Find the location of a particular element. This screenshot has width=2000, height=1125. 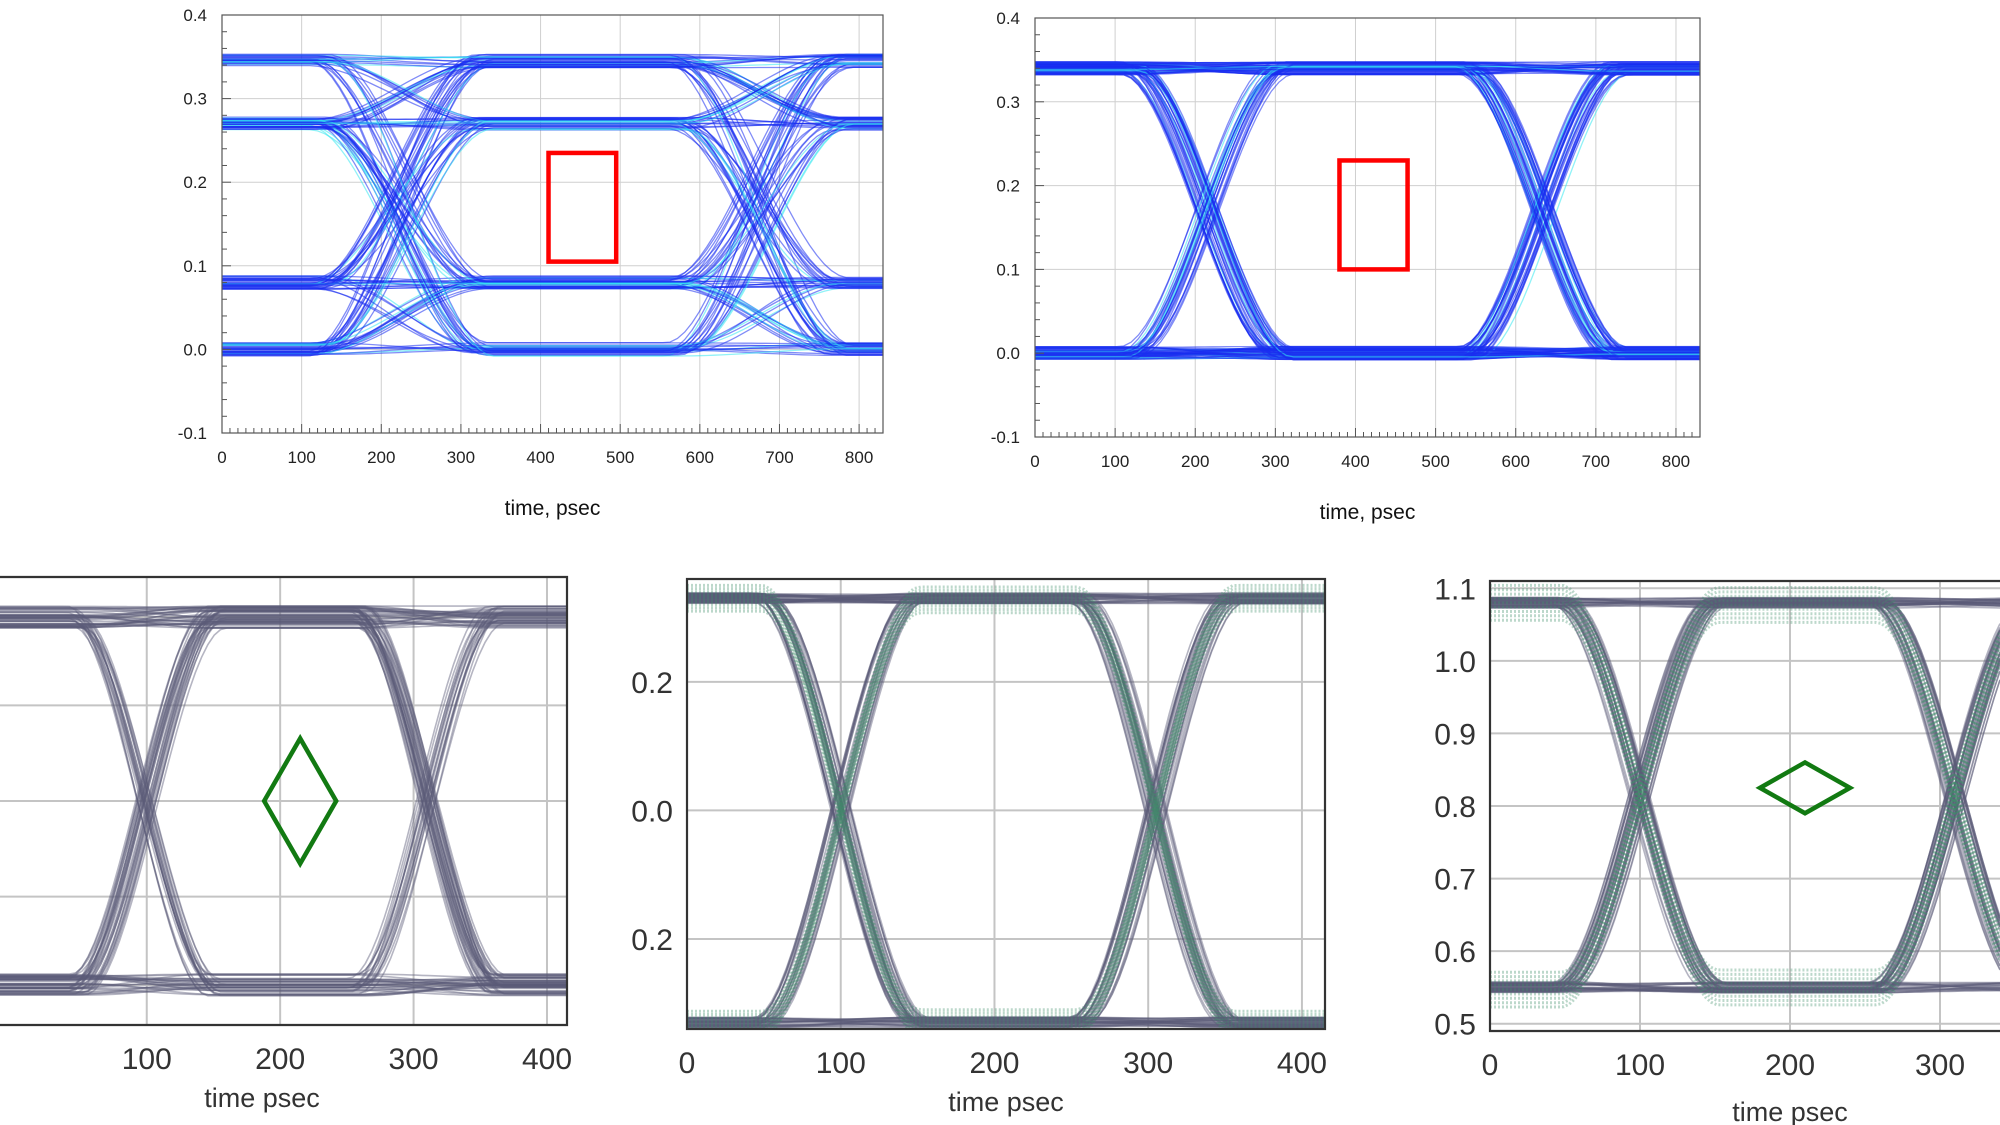

y-tick-label: 0.1 is located at coordinates (1008, 269).